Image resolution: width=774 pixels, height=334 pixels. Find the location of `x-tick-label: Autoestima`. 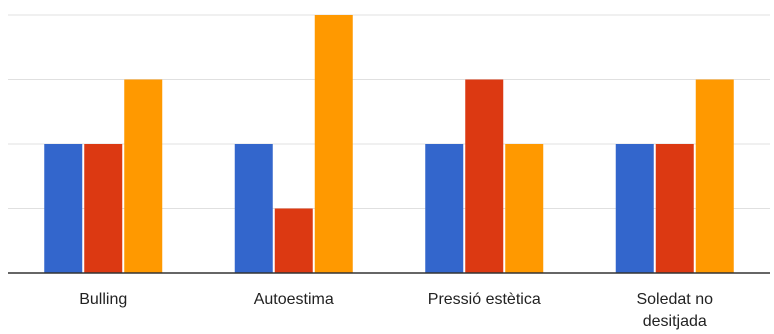

x-tick-label: Autoestima is located at coordinates (294, 299).